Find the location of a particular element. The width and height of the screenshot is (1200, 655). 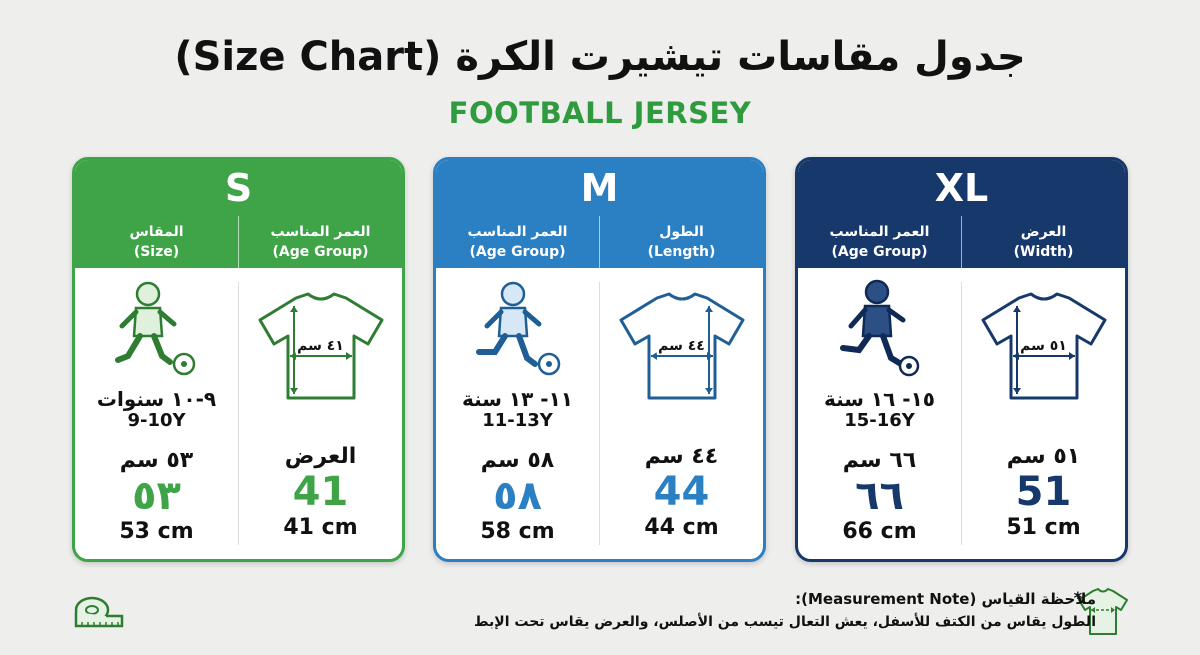

age-column: ٩-١٠ سنوات 9-10Y ٥٣ سم ٥٣ 53 cm is located at coordinates (157, 413).